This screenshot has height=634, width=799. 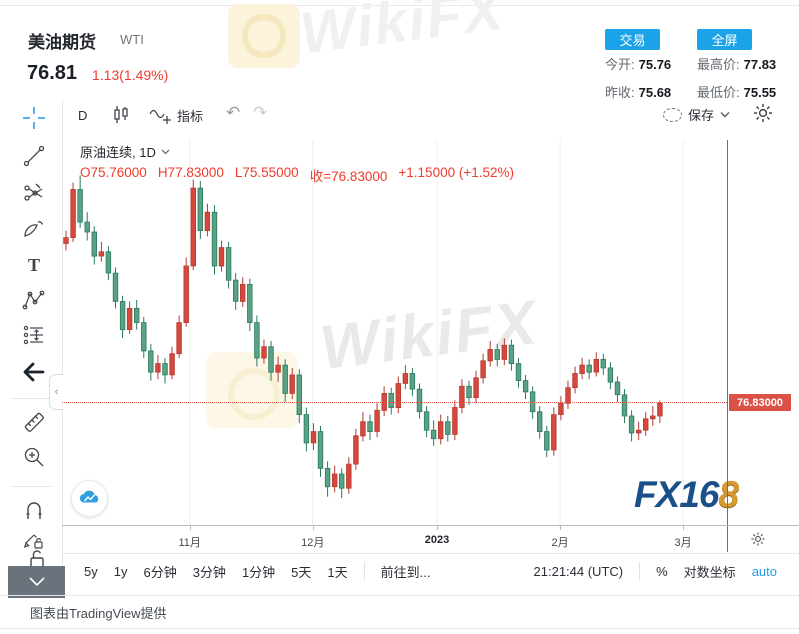 I want to click on toolbar-separator, so click(x=640, y=571).